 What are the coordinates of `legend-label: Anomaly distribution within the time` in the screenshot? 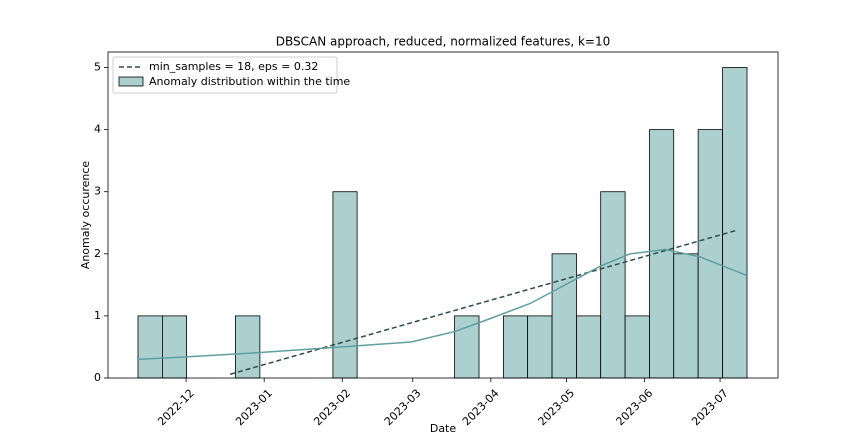 It's located at (249, 81).